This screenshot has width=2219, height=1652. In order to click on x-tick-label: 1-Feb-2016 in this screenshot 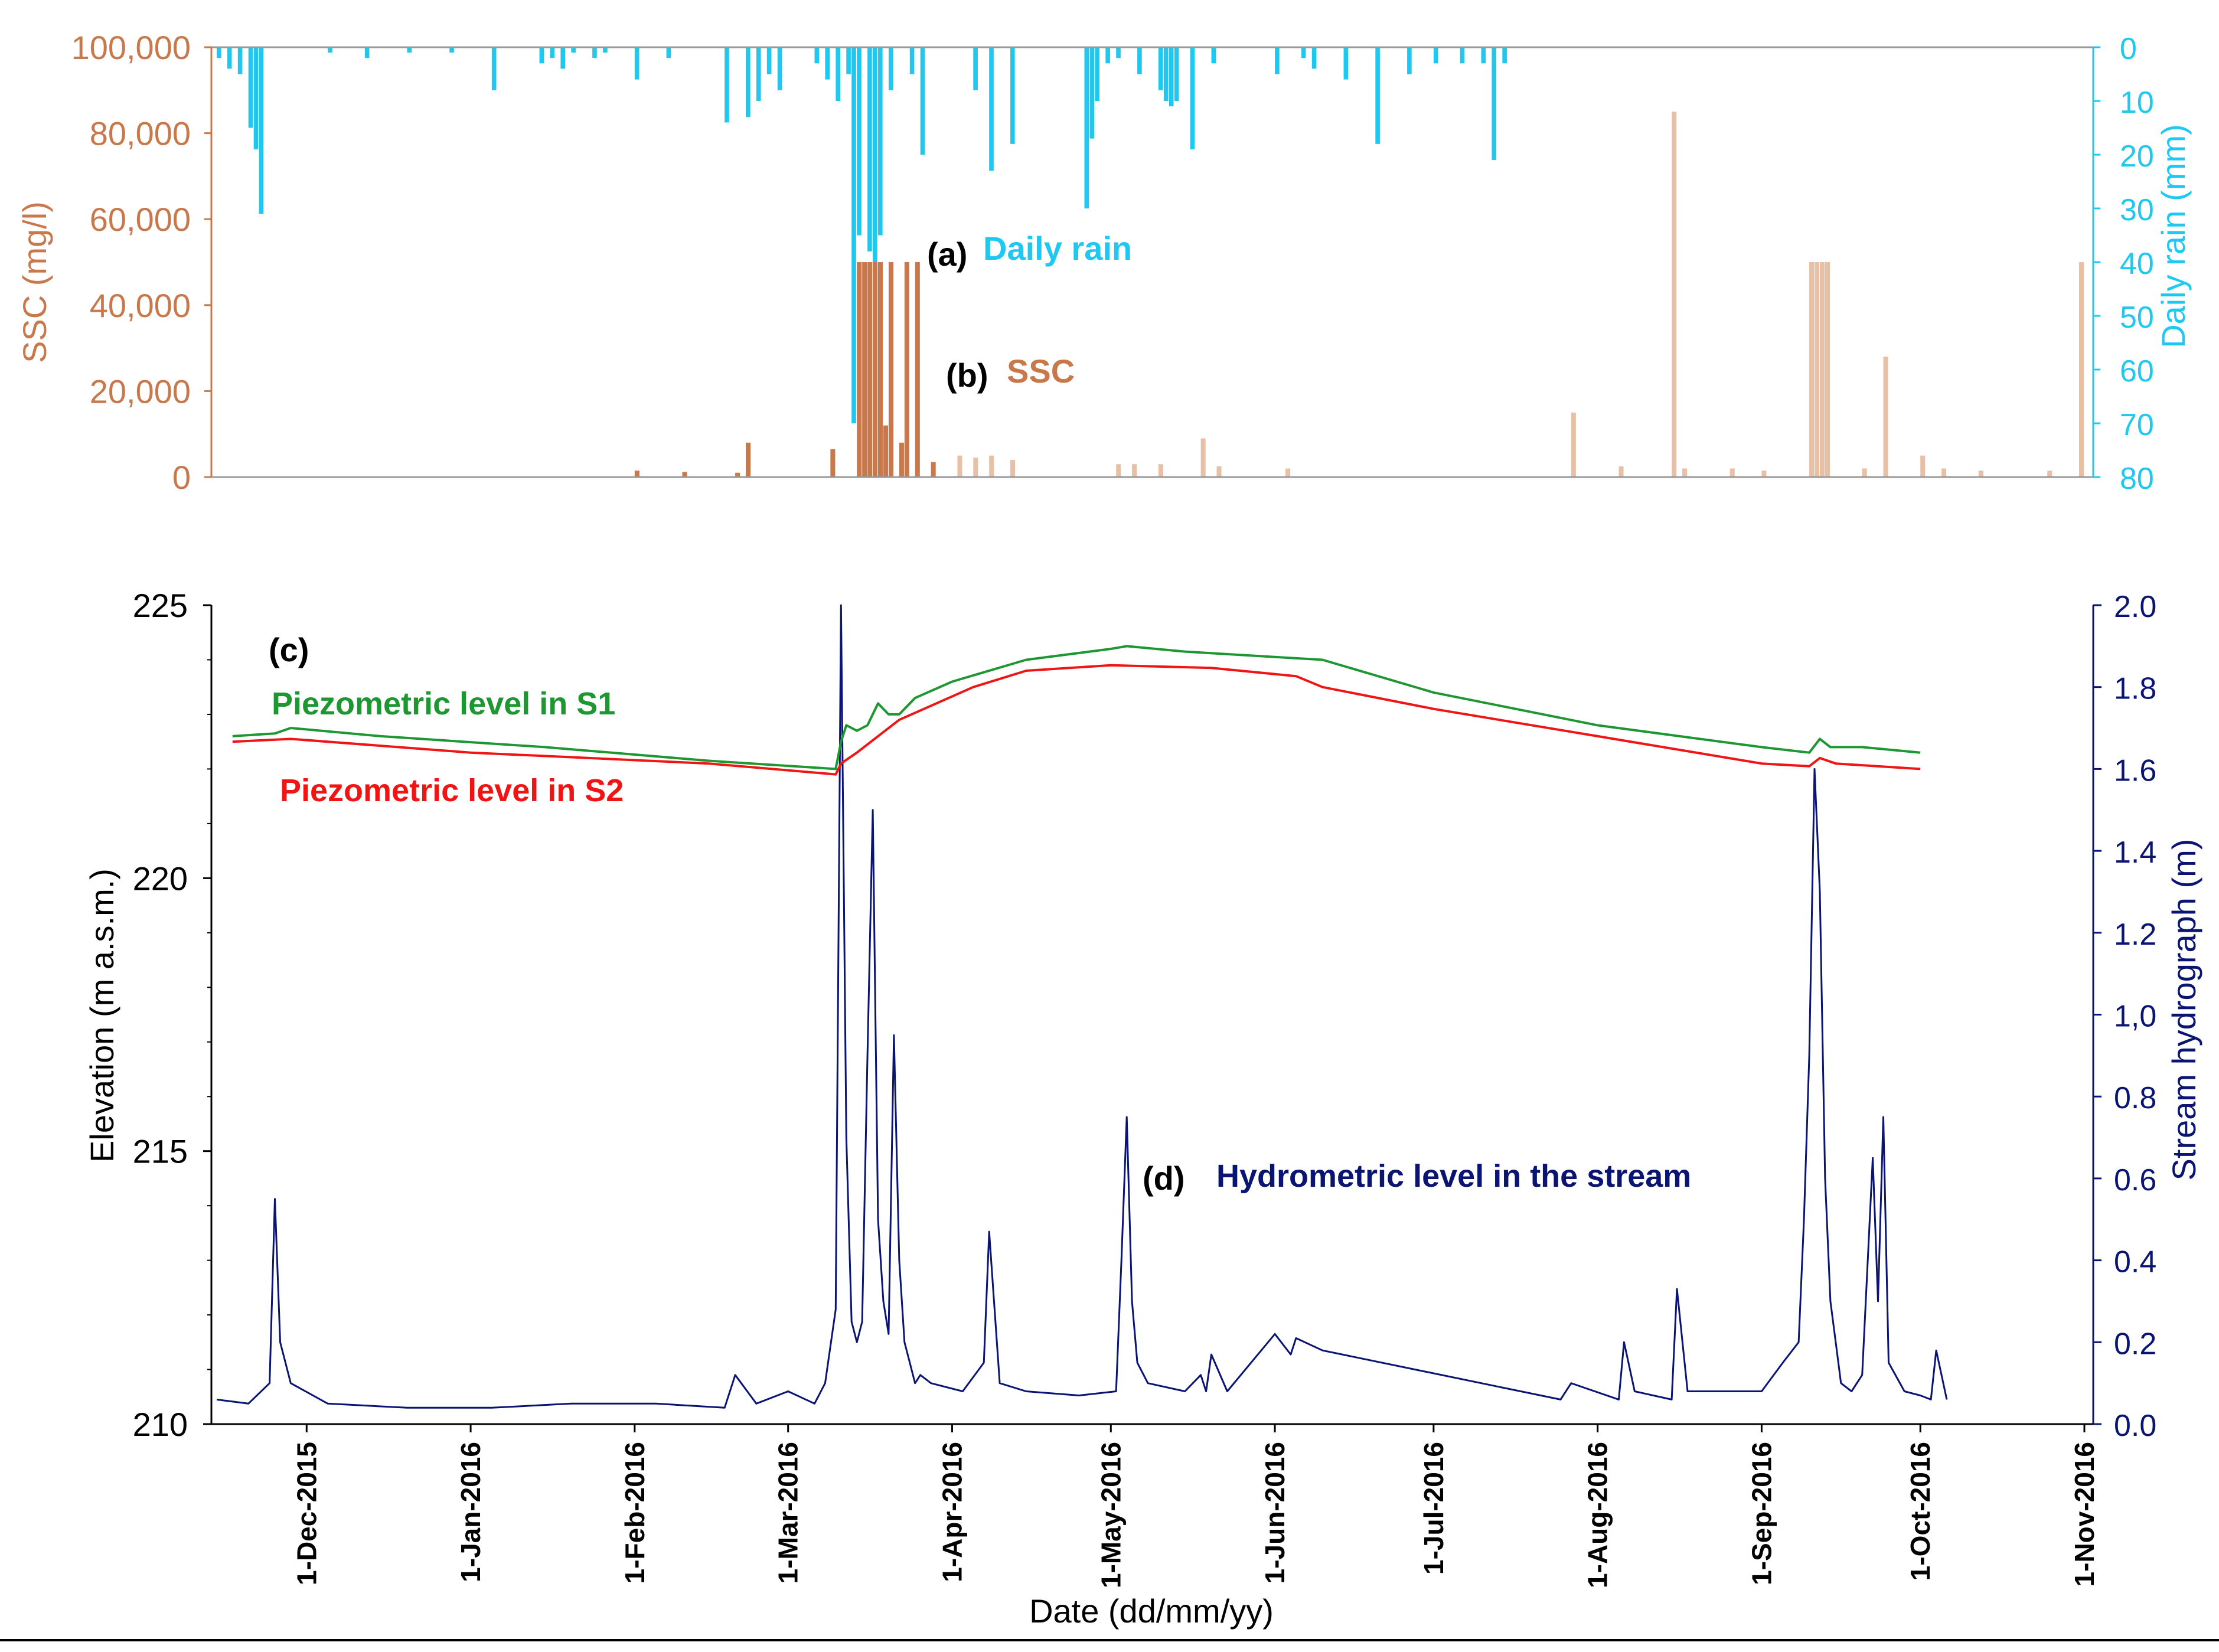, I will do `click(634, 1513)`.